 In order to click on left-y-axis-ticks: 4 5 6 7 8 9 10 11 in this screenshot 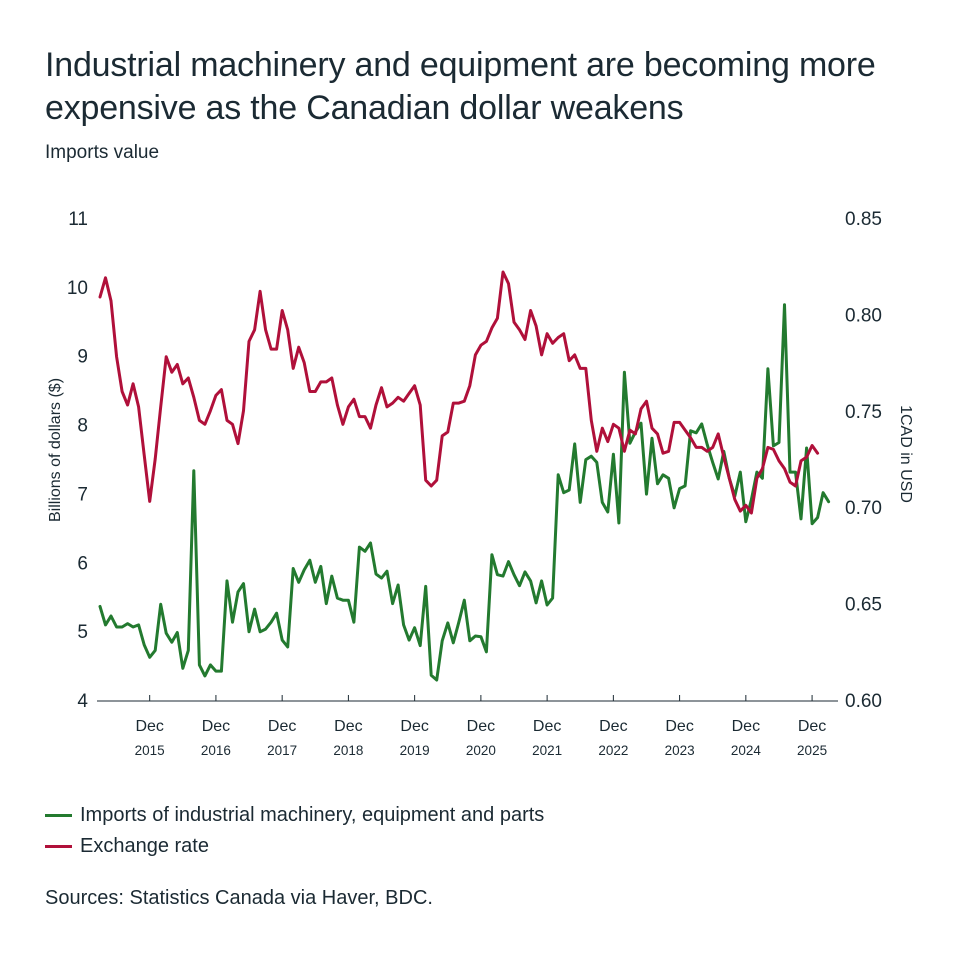, I will do `click(78, 460)`.